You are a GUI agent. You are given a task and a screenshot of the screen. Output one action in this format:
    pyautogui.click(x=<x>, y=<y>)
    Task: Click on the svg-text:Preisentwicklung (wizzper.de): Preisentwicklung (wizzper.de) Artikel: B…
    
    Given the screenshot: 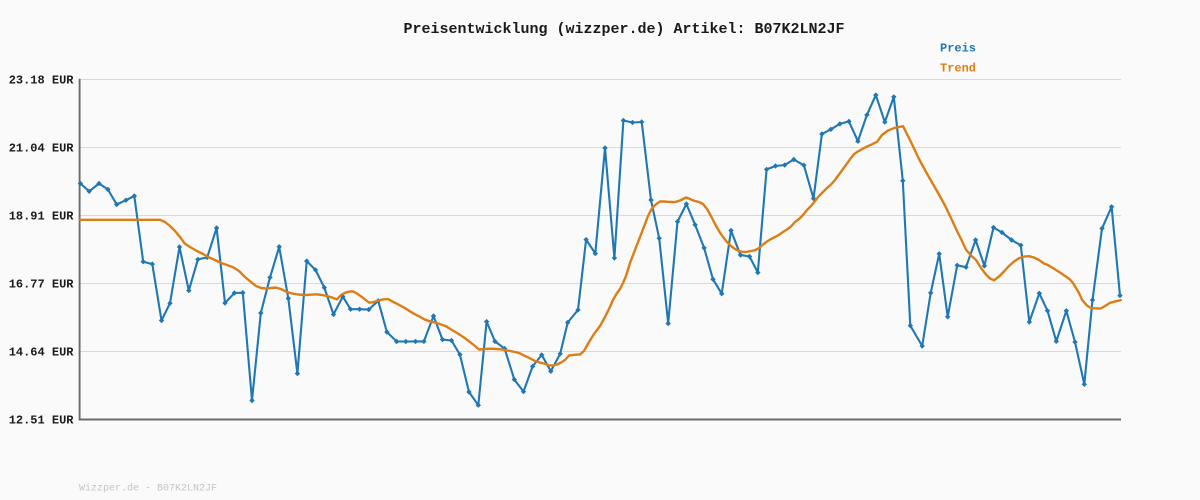 What is the action you would take?
    pyautogui.click(x=623, y=29)
    